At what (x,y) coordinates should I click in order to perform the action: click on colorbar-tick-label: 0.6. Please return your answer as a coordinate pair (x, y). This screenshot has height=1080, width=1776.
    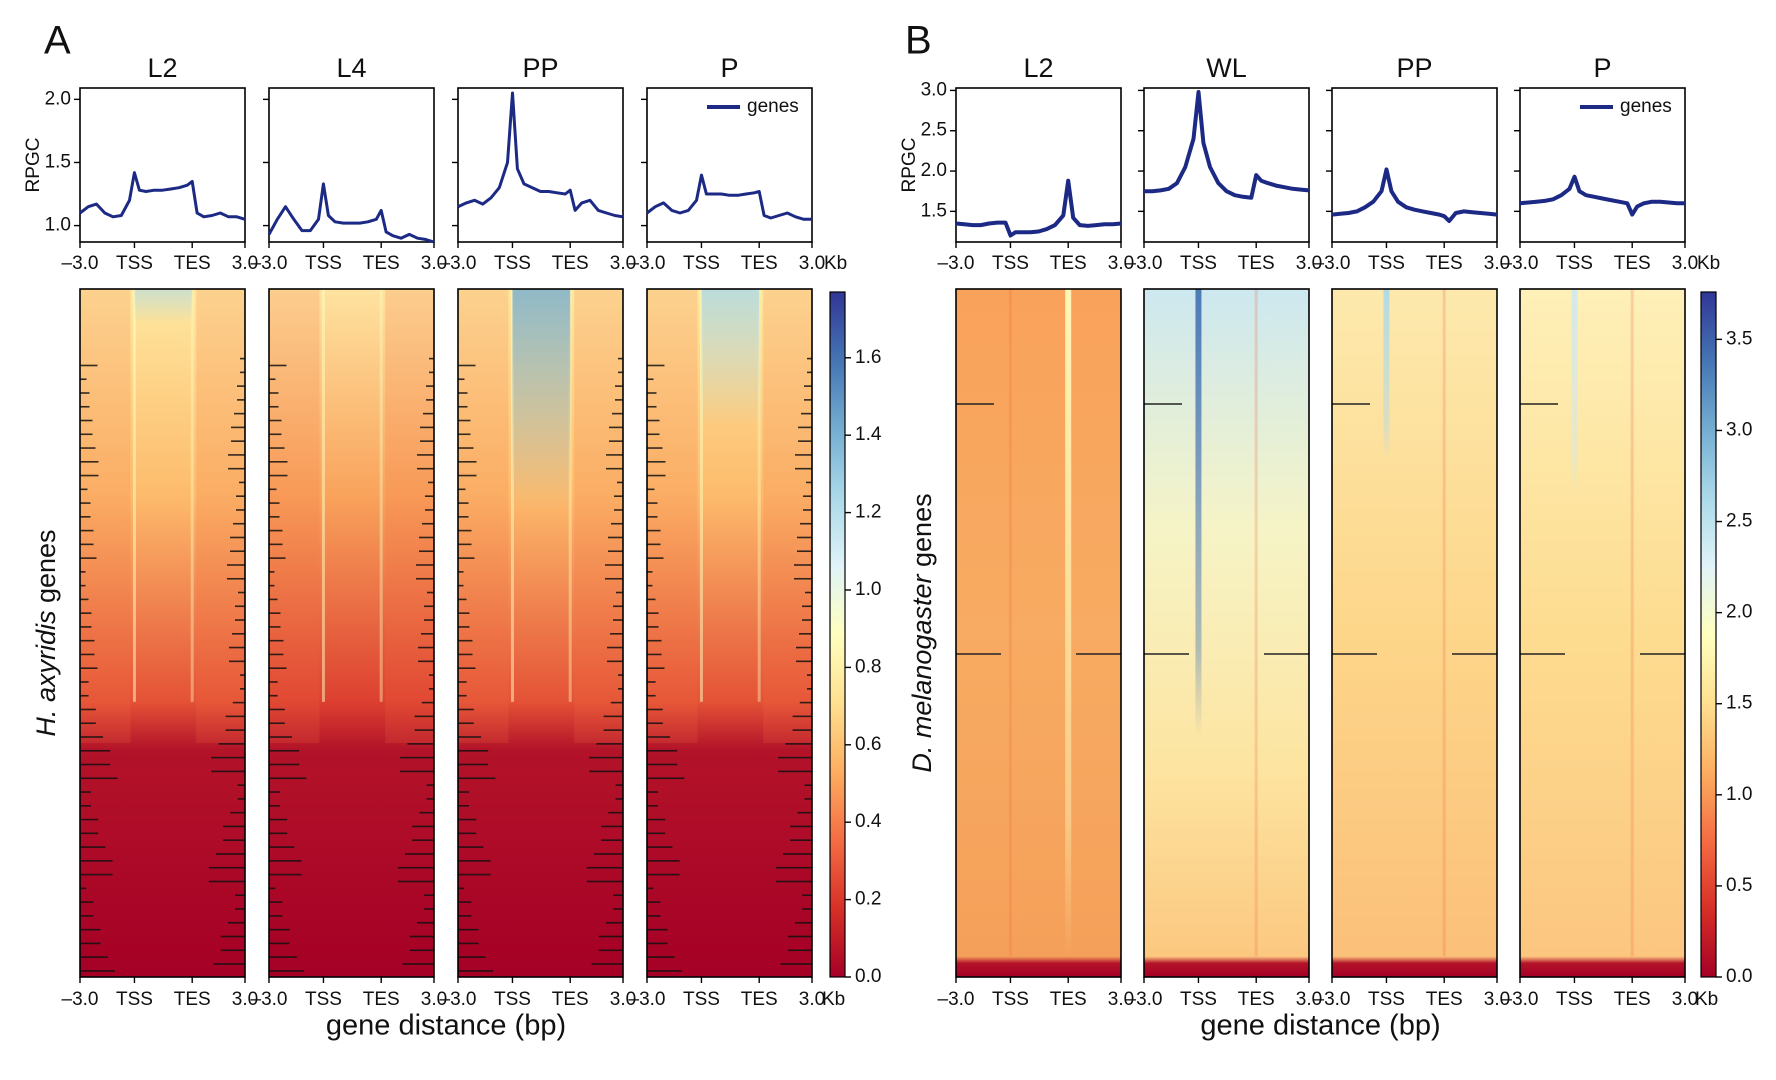
    Looking at the image, I should click on (868, 744).